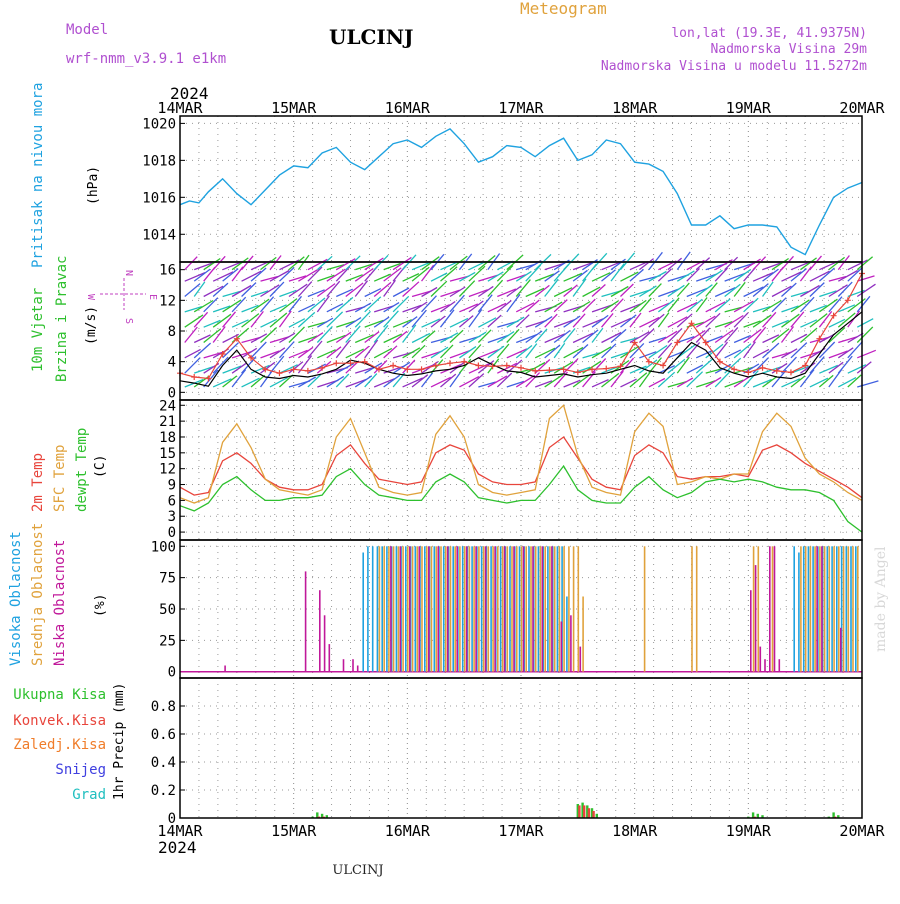  Describe the element at coordinates (172, 486) in the screenshot. I see `temperature-ytick-label: 9` at that location.